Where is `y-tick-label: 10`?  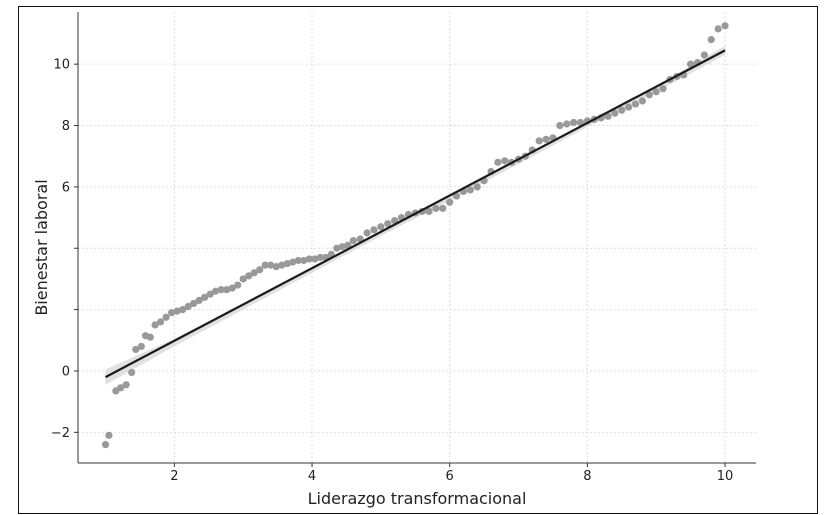
y-tick-label: 10 is located at coordinates (61, 65).